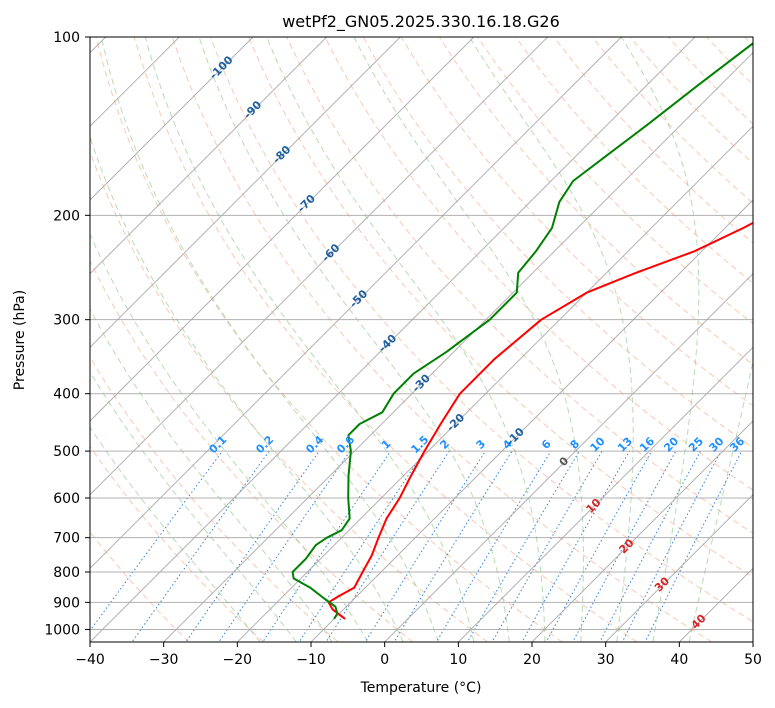  I want to click on y-tick-label: 200, so click(66, 216).